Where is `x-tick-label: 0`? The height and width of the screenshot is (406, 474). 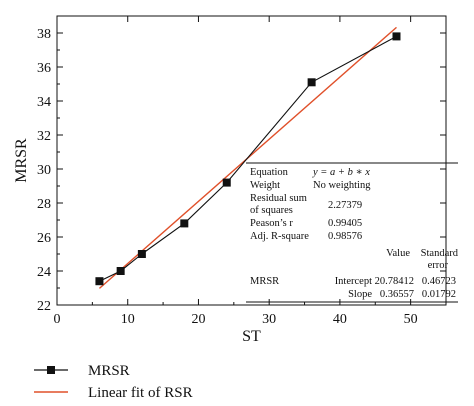
x-tick-label: 0 is located at coordinates (57, 319).